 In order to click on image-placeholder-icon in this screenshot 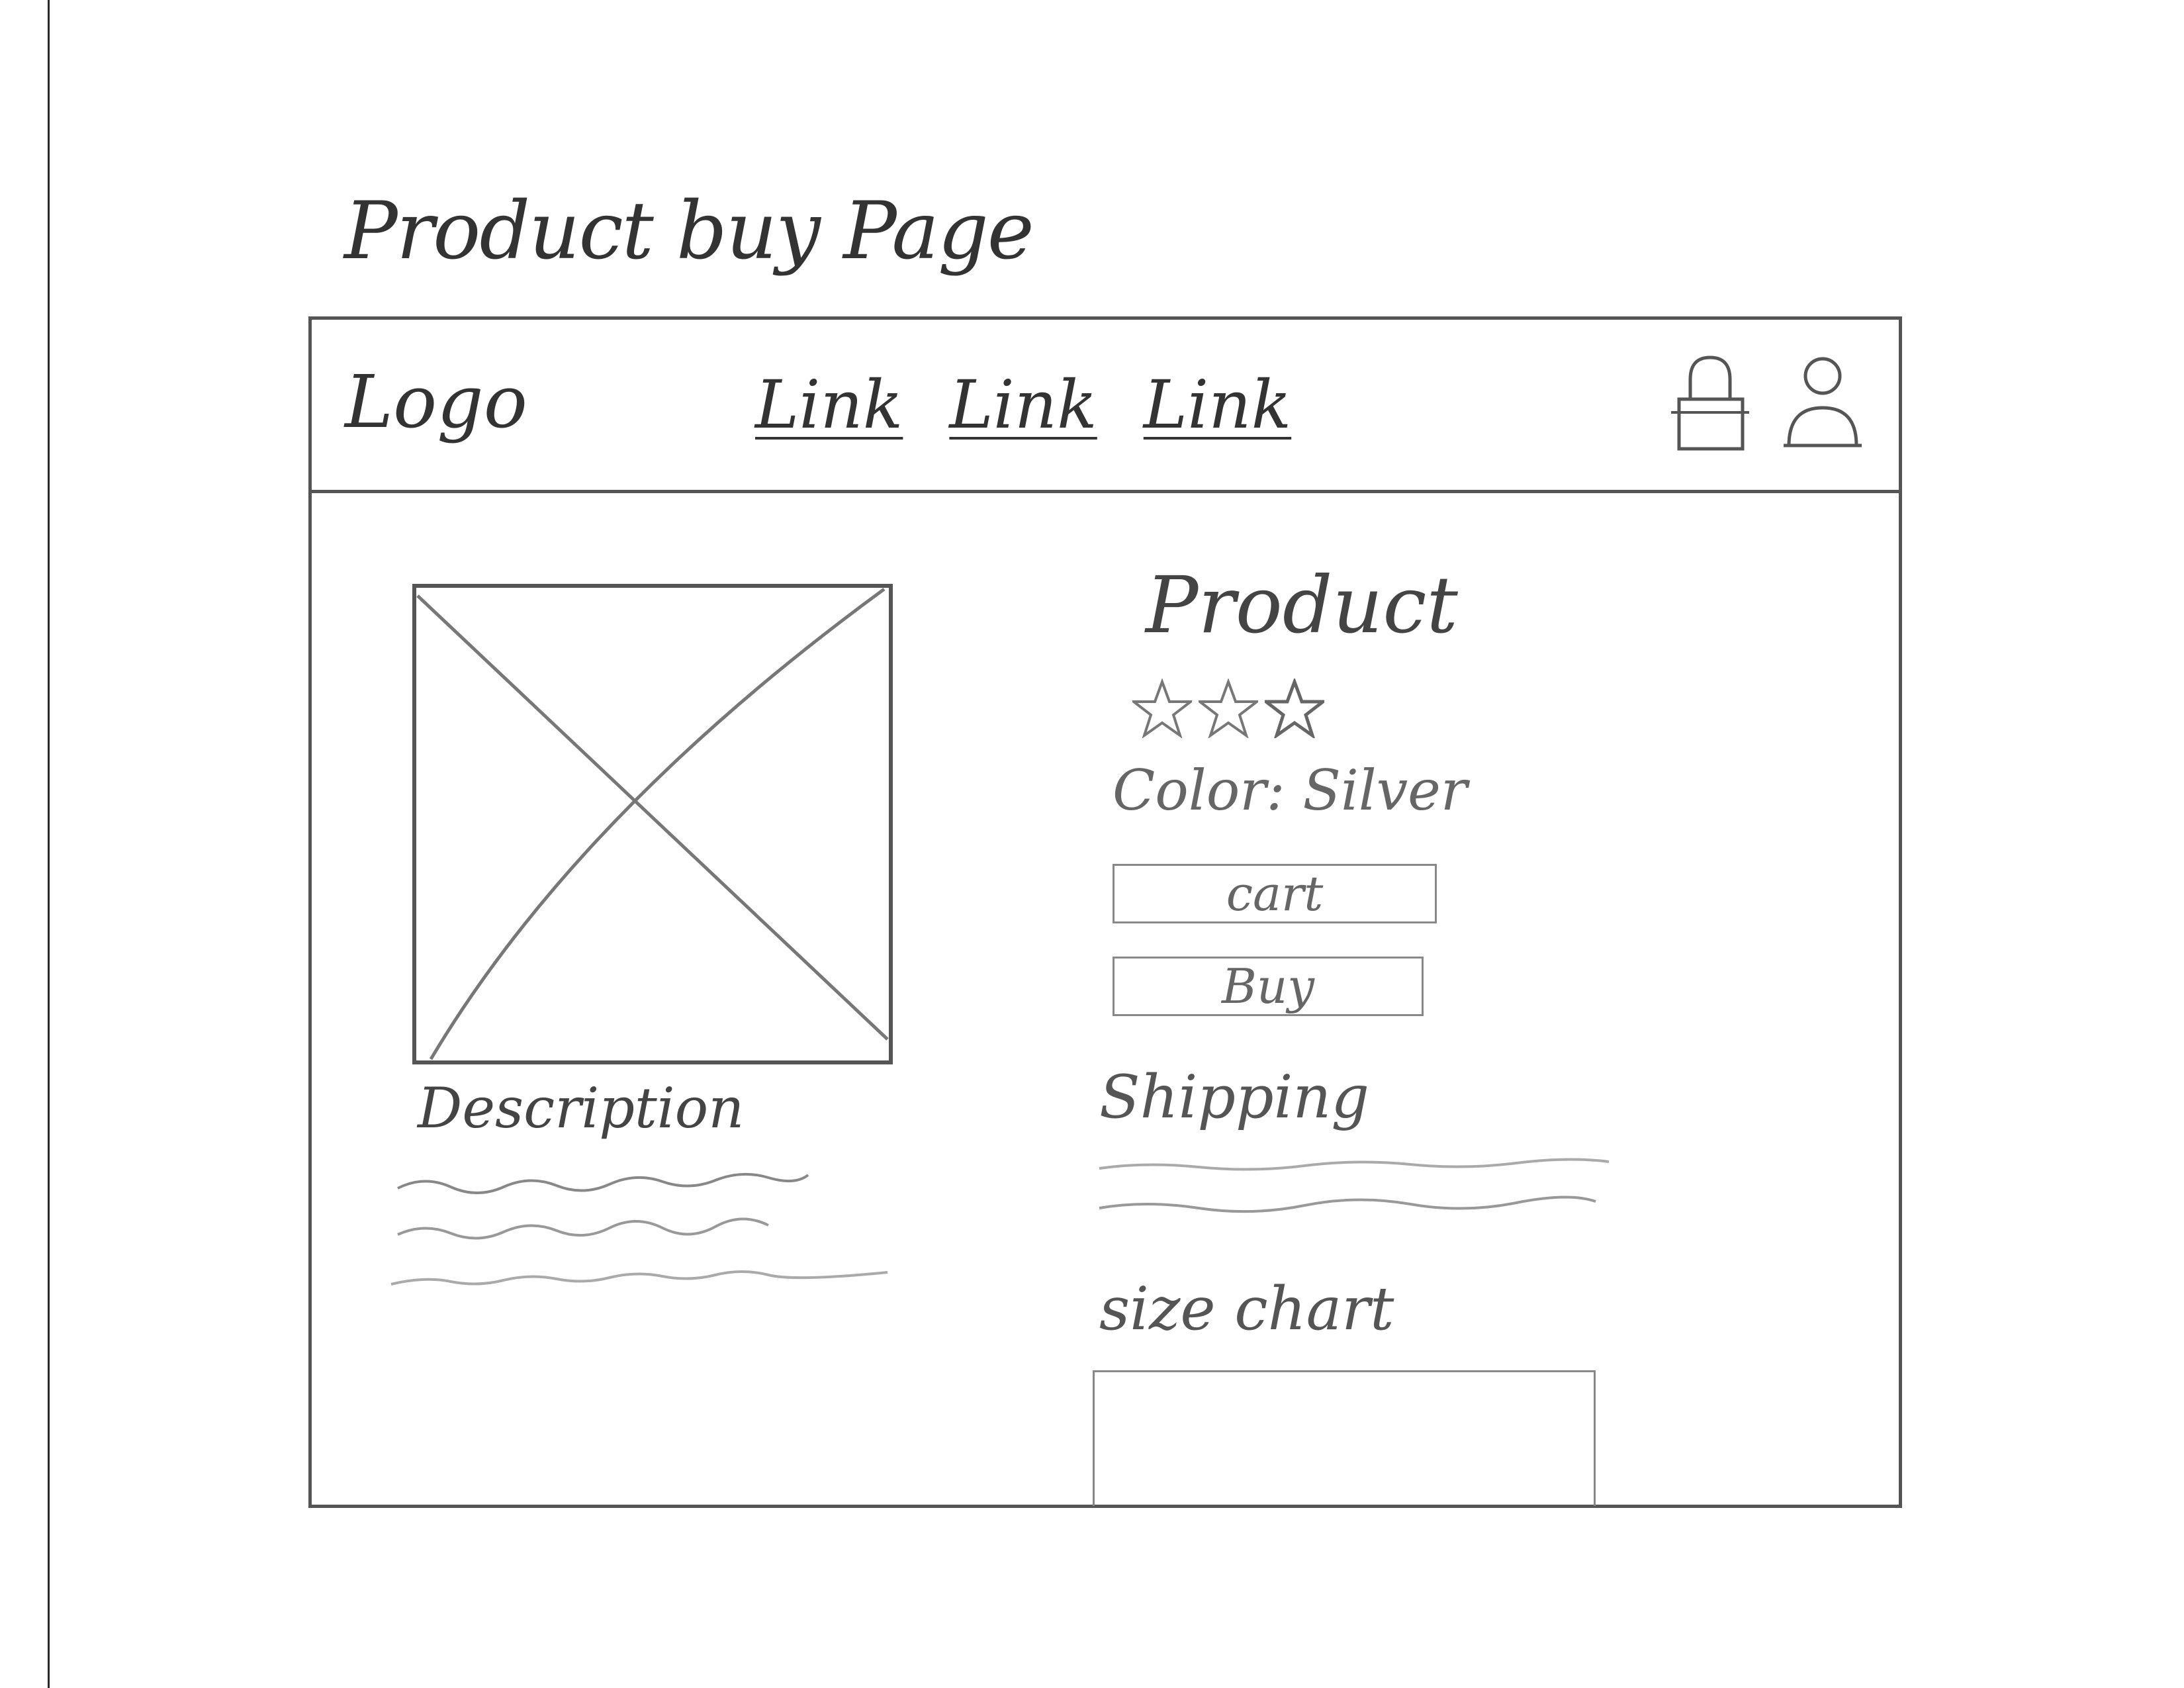, I will do `click(653, 824)`.